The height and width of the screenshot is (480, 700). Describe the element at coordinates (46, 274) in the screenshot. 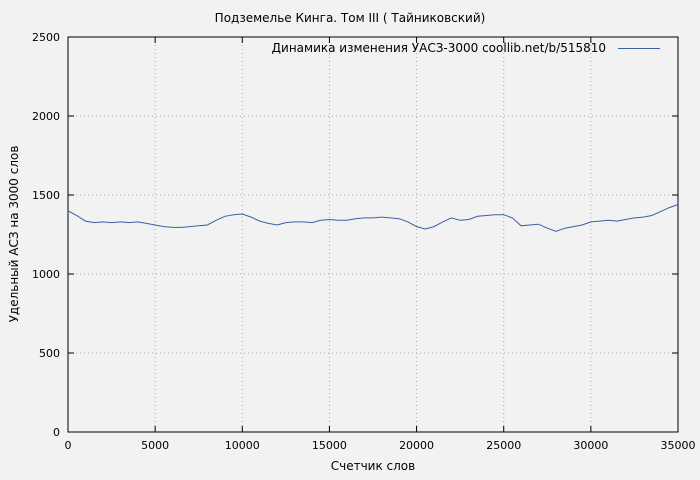

I see `y-tick-label: 1000` at that location.